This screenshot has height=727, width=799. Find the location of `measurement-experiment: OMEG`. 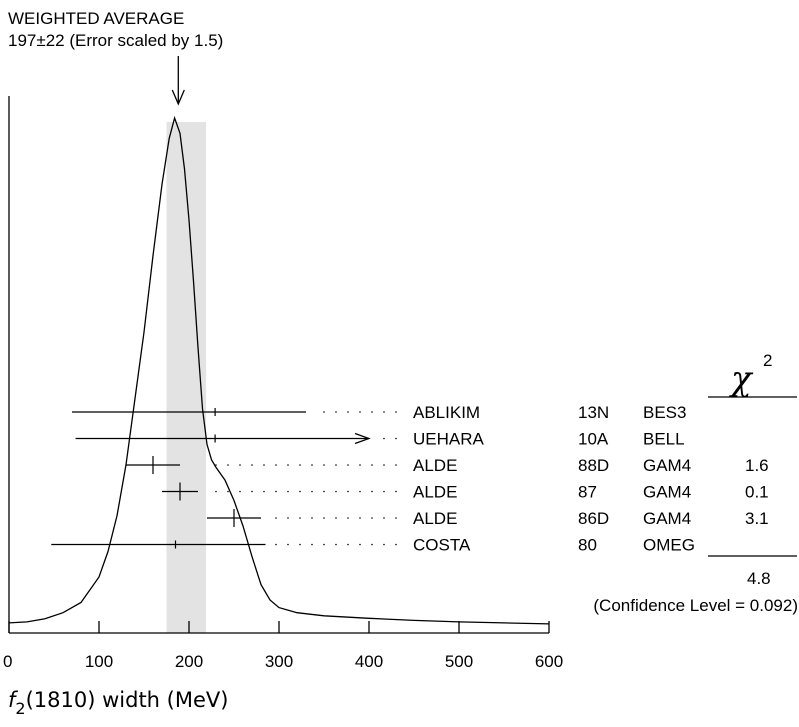

measurement-experiment: OMEG is located at coordinates (669, 545).